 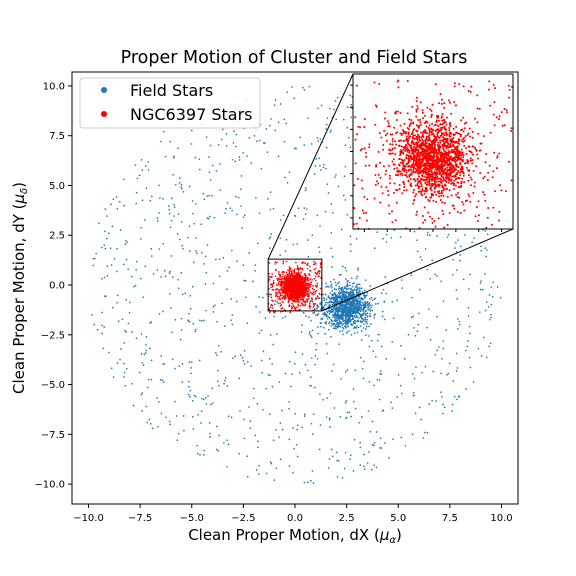 I want to click on y-axis-label: Clean Proper Motion, dY (μδ), so click(x=20, y=288).